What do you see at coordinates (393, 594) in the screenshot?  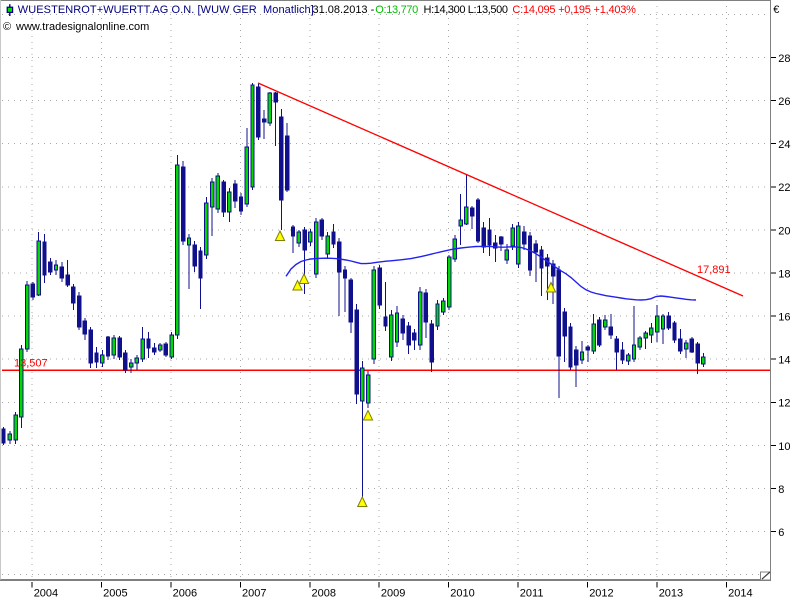 I see `svg-text: 2009` at bounding box center [393, 594].